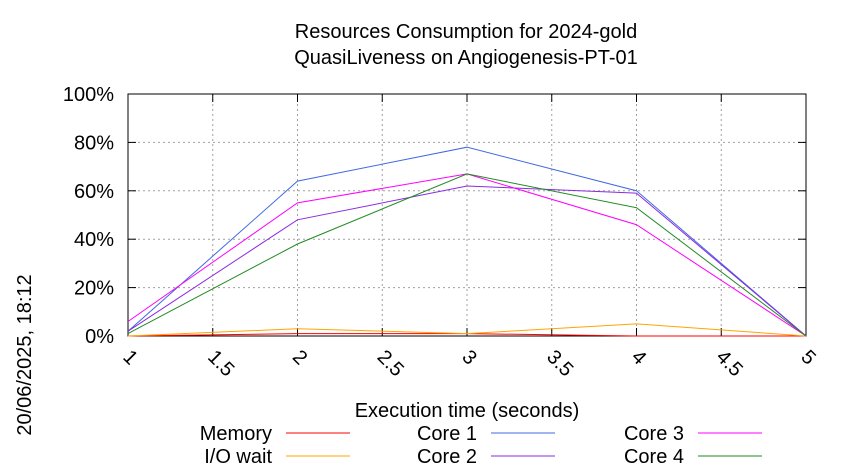  Describe the element at coordinates (654, 457) in the screenshot. I see `legend-label-core-4: Core 4` at that location.